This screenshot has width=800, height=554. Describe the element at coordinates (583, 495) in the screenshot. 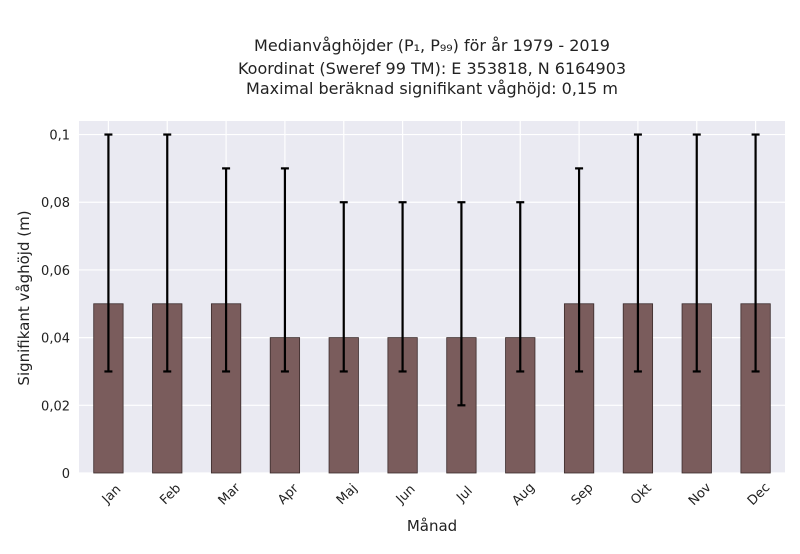

I see `x-tick-label: Sep` at that location.